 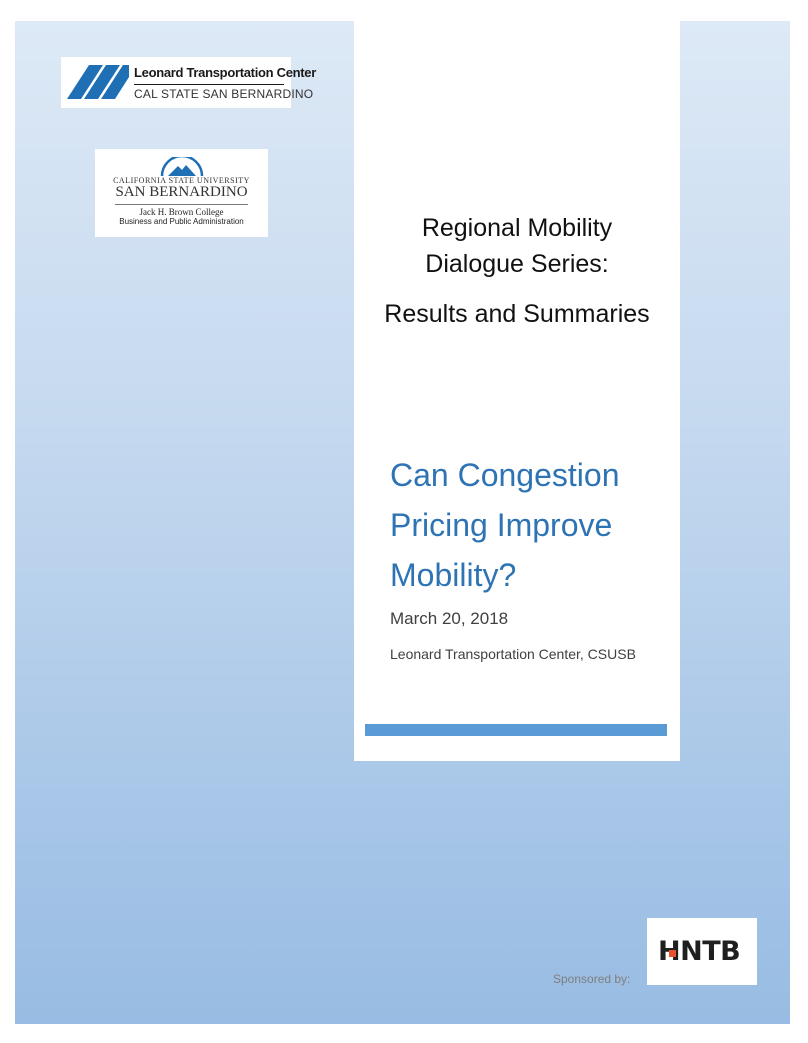 What do you see at coordinates (224, 94) in the screenshot?
I see `ltc-logo-campus: CAL STATE SAN BERNARDINO` at bounding box center [224, 94].